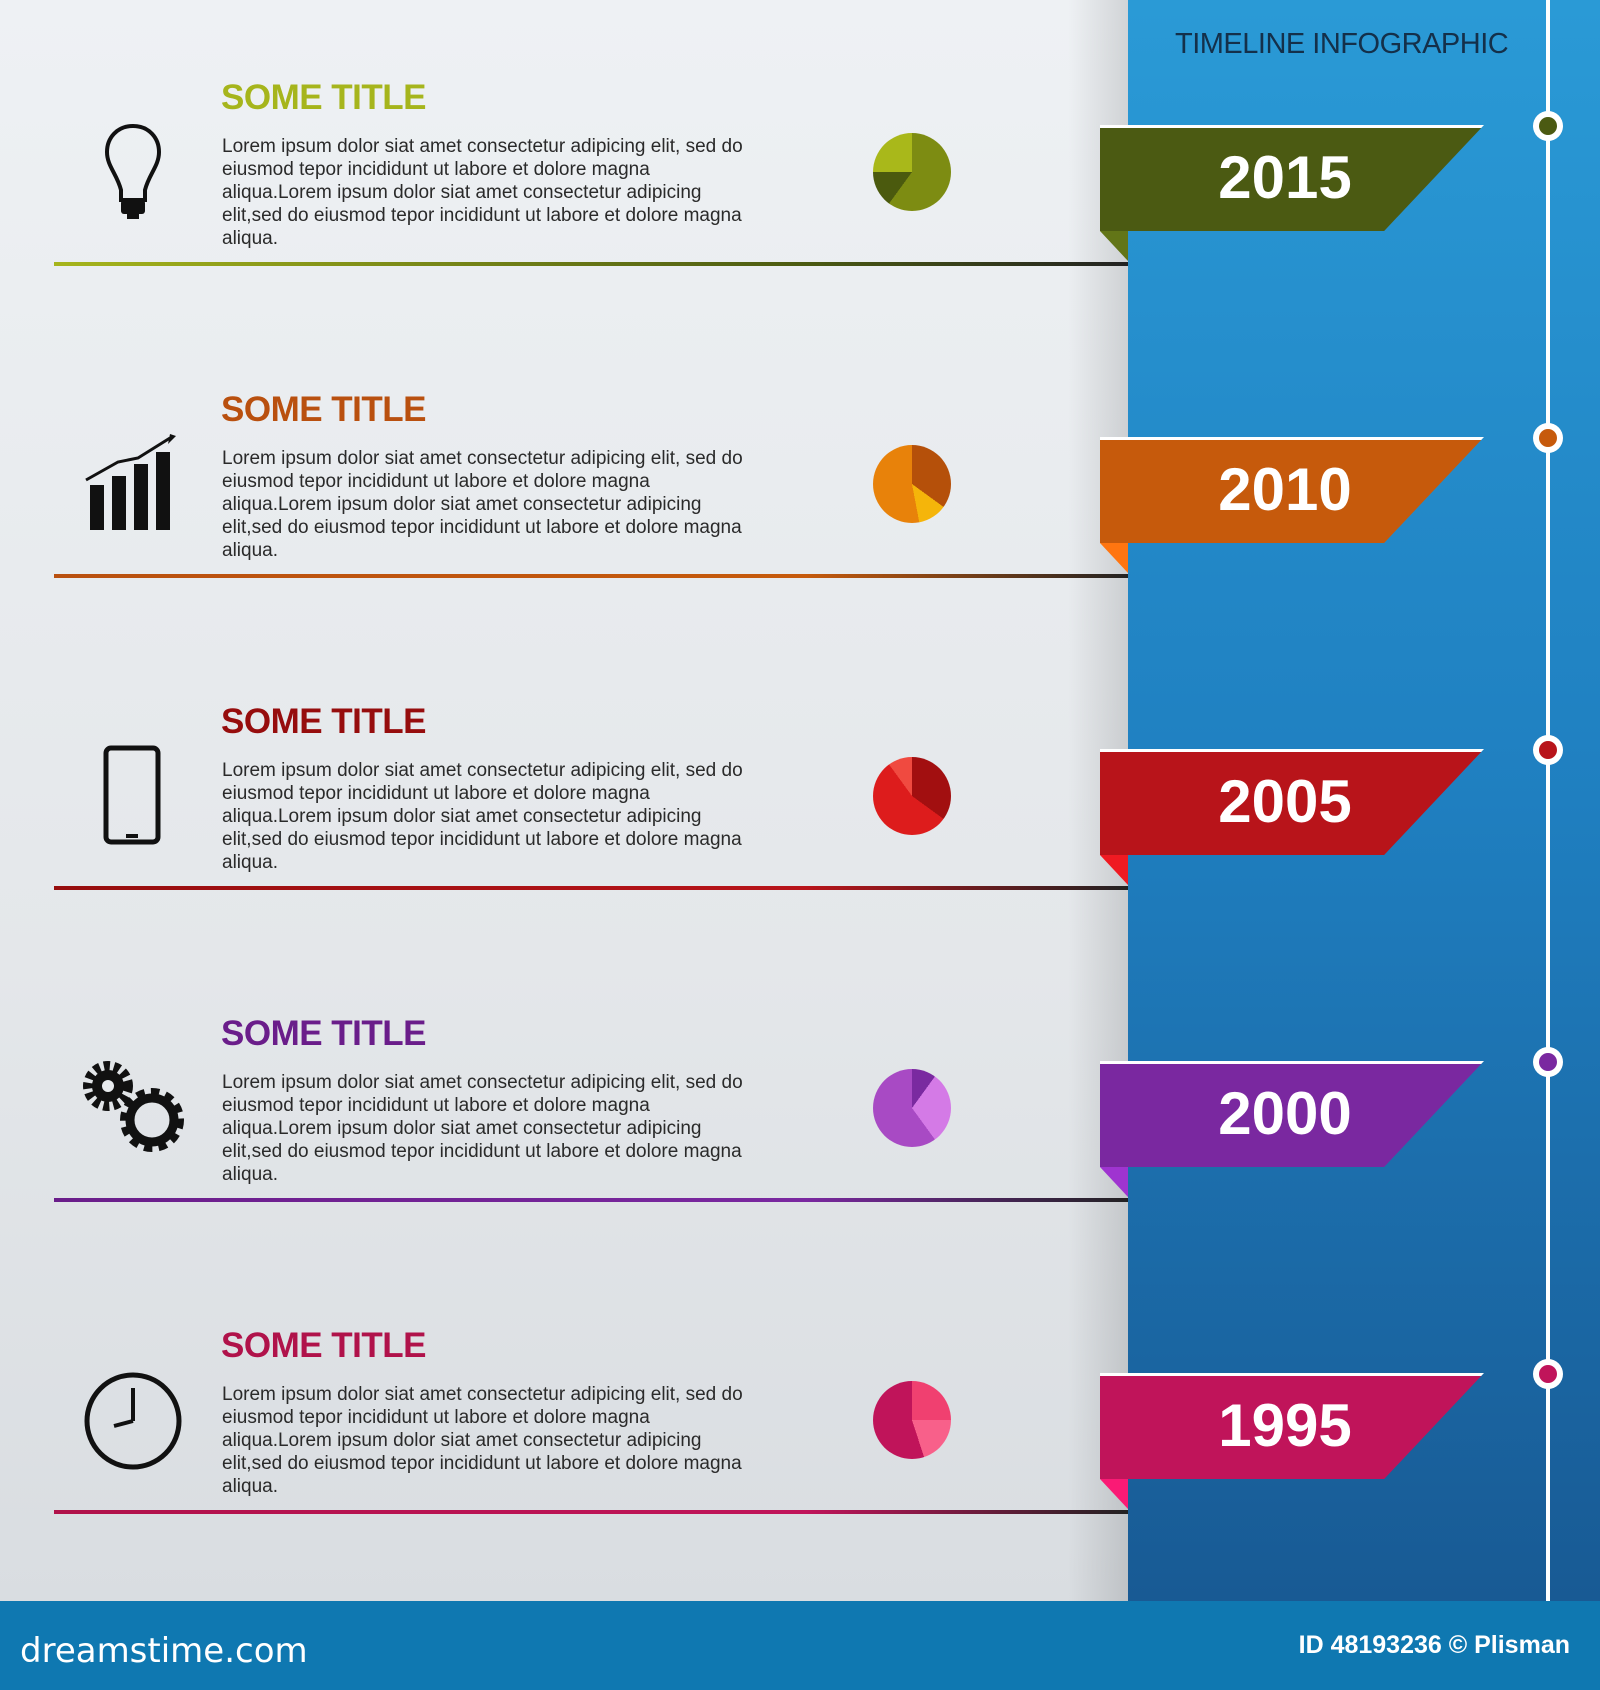  I want to click on year-ribbon: 2005, so click(1292, 817).